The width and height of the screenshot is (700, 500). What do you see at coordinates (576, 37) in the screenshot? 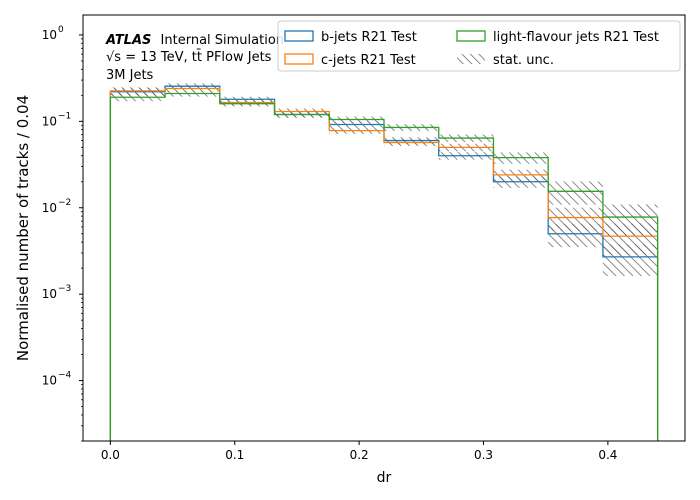
I see `legend-label-light-jets: light-flavour jets R21 Test` at bounding box center [576, 37].